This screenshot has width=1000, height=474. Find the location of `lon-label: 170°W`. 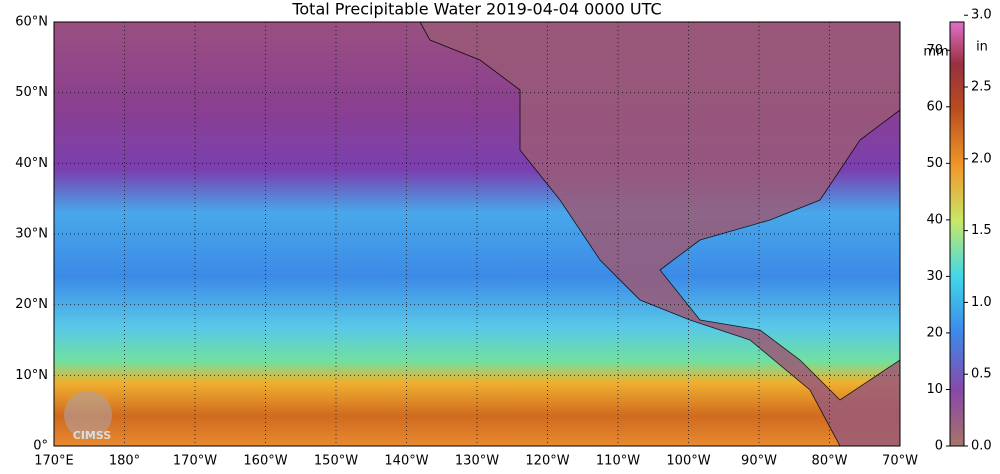

lon-label: 170°W is located at coordinates (195, 461).